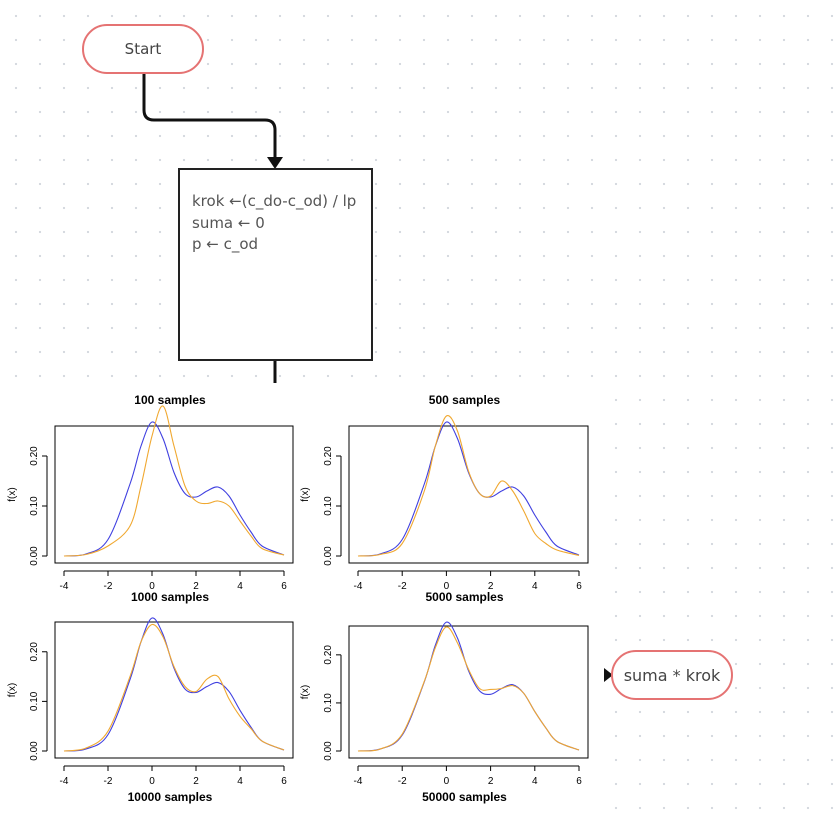  I want to click on process-line-2: suma ← 0, so click(228, 222).